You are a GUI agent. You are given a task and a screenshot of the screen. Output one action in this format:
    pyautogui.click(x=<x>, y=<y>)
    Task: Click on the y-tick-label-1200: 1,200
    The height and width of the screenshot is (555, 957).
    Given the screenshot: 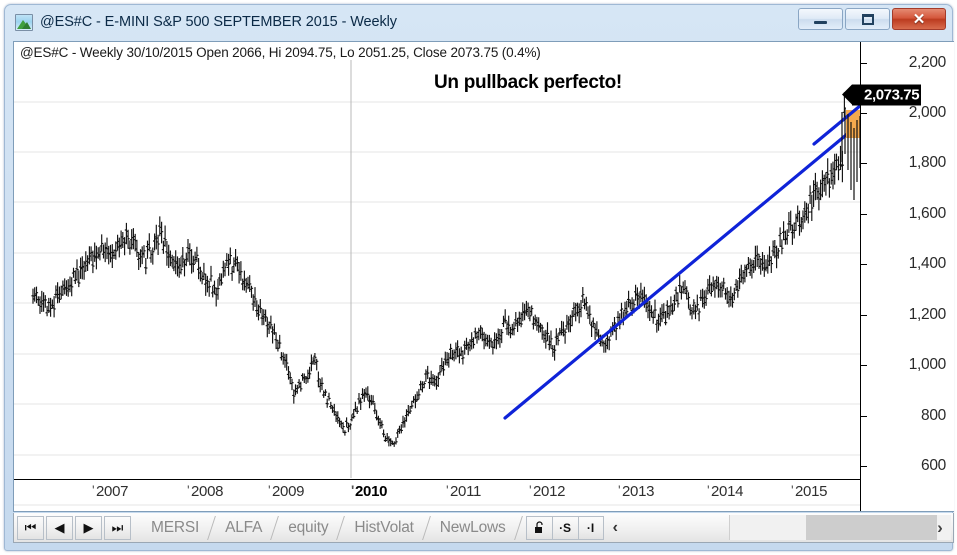 What is the action you would take?
    pyautogui.click(x=927, y=314)
    